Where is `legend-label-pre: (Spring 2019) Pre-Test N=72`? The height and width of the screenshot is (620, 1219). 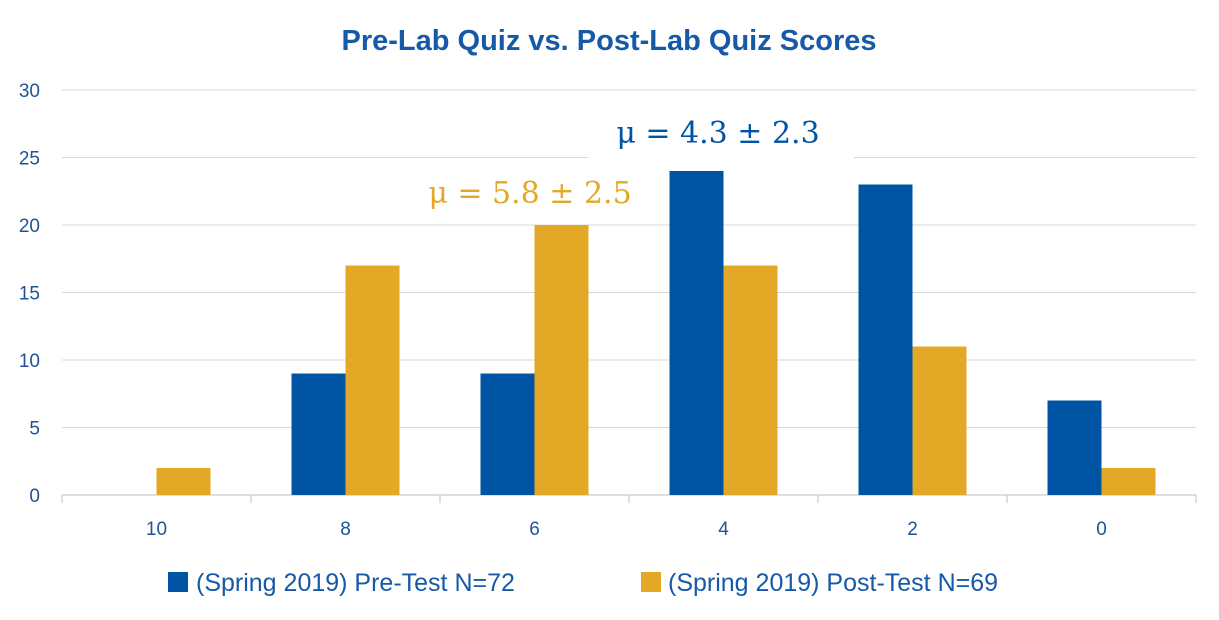 legend-label-pre: (Spring 2019) Pre-Test N=72 is located at coordinates (355, 583).